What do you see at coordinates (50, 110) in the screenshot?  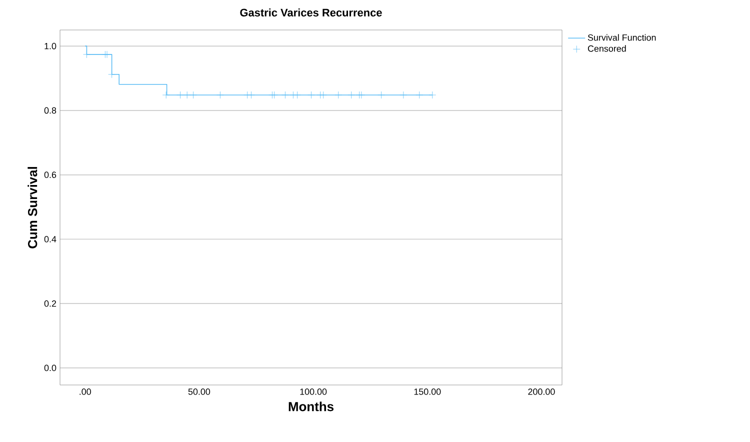 I see `y-tick-label: 0.8` at bounding box center [50, 110].